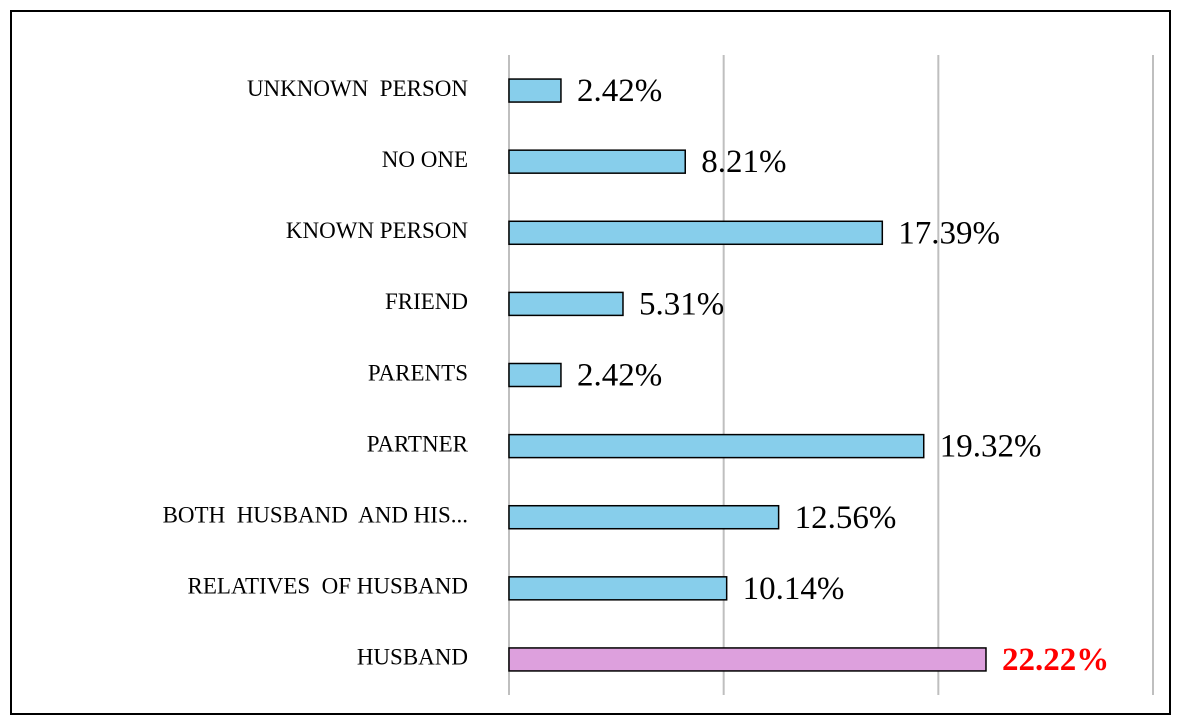 The height and width of the screenshot is (725, 1182). I want to click on value-label: 19.32%, so click(991, 447).